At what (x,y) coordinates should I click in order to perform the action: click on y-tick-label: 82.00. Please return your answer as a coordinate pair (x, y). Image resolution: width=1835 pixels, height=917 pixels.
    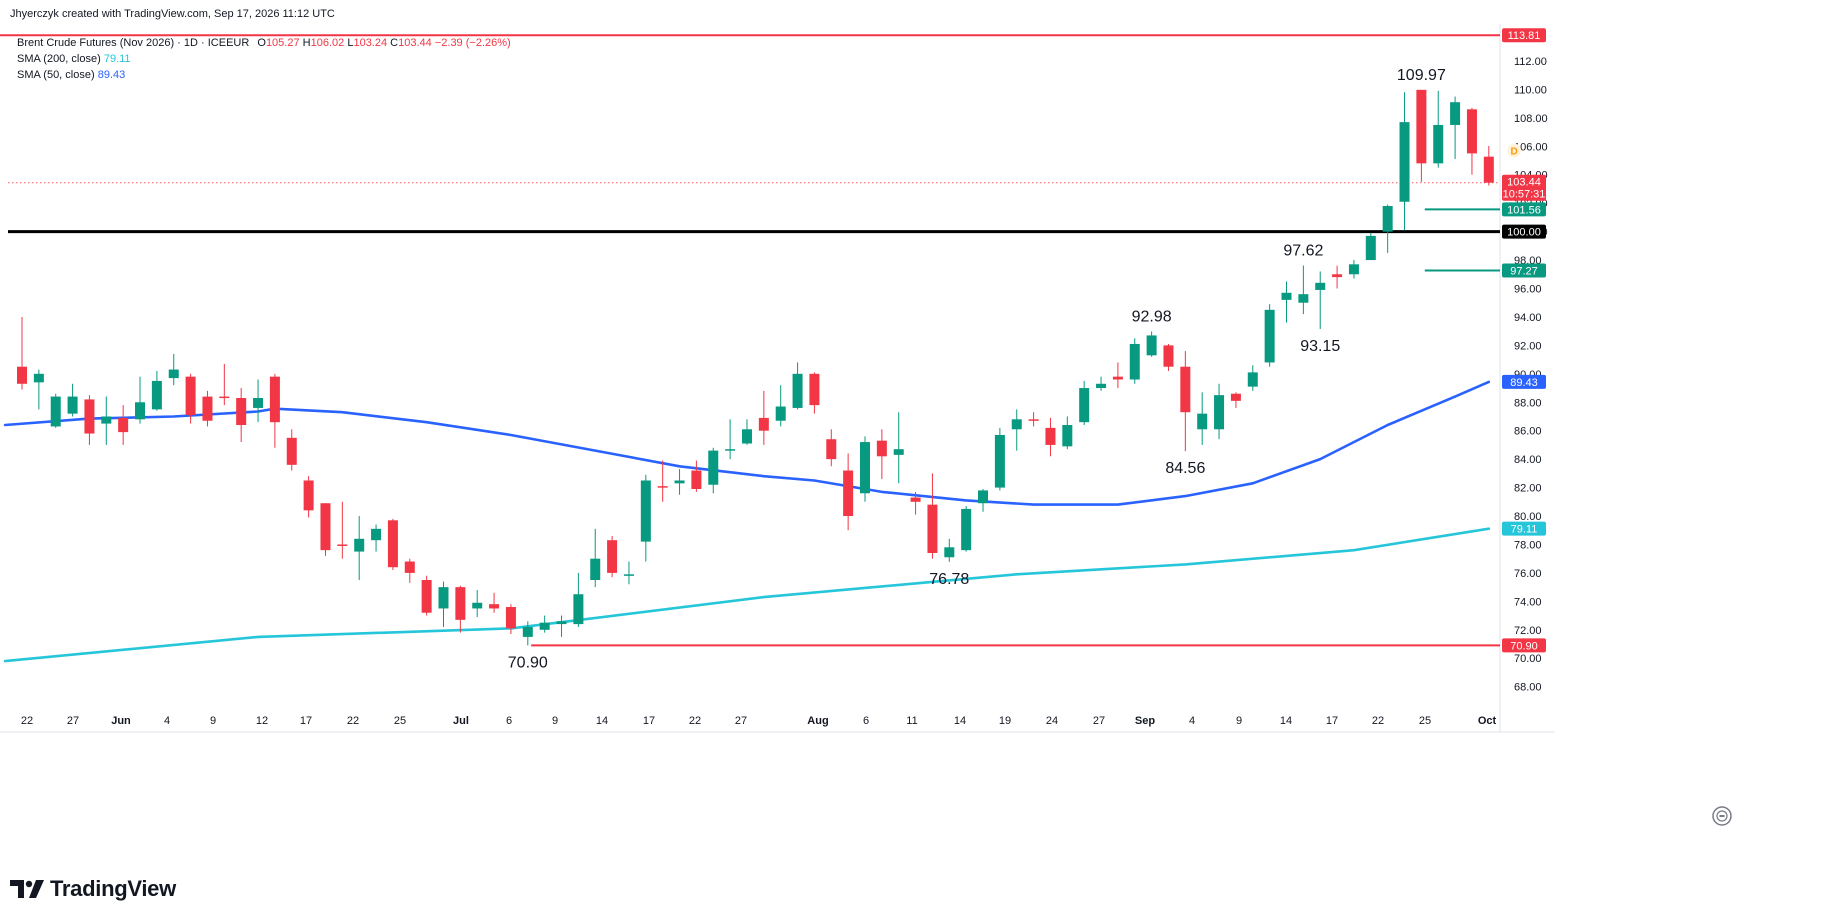
    Looking at the image, I should click on (1528, 489).